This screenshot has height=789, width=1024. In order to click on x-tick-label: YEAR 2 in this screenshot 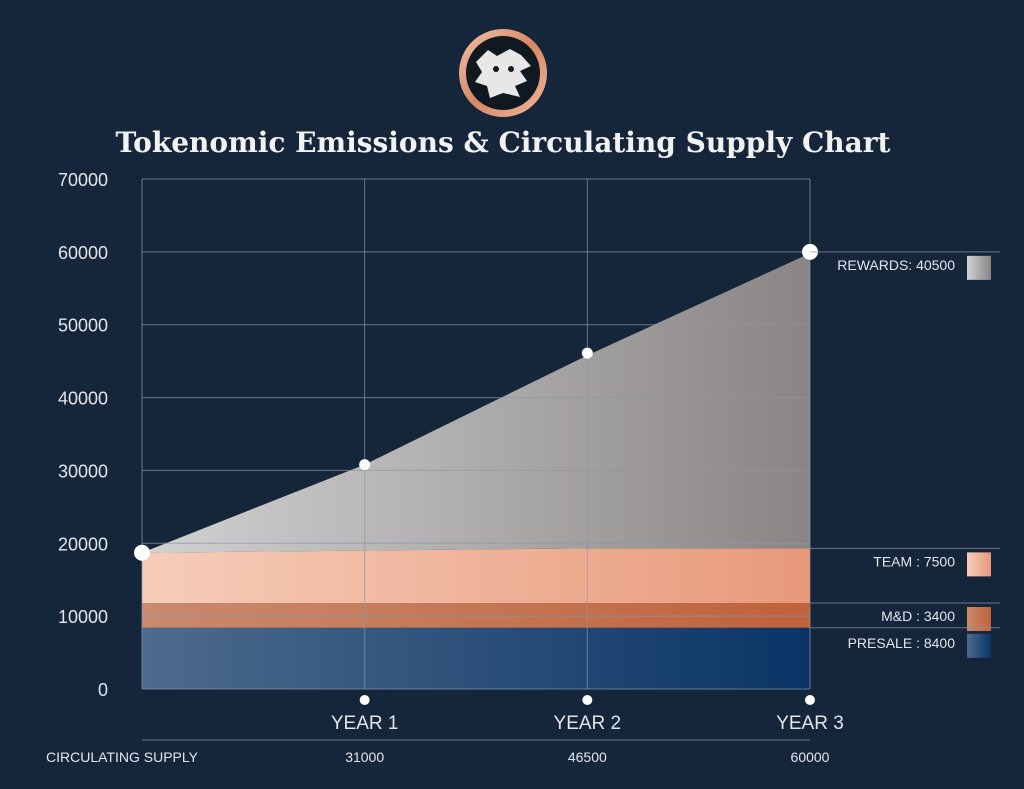, I will do `click(588, 723)`.